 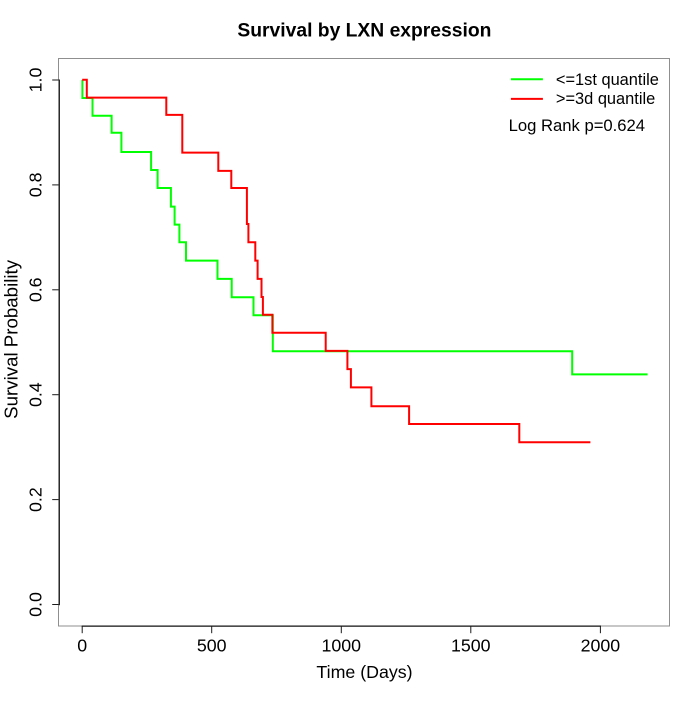 What do you see at coordinates (607, 80) in the screenshot?
I see `svg-text: <=1st quantile` at bounding box center [607, 80].